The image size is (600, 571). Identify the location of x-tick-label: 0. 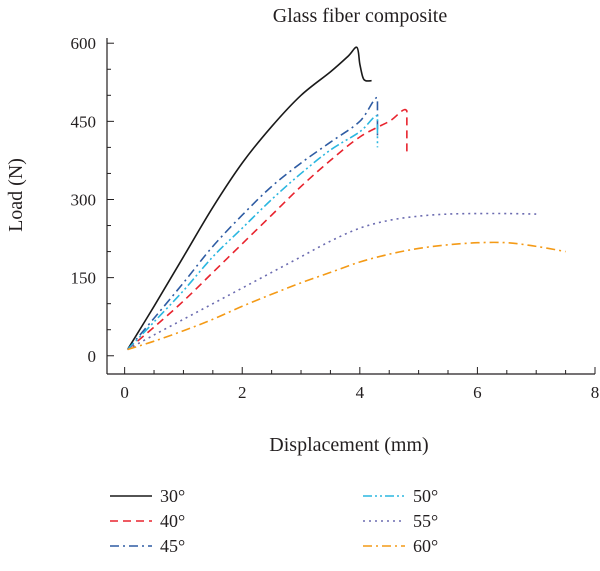
(124, 392).